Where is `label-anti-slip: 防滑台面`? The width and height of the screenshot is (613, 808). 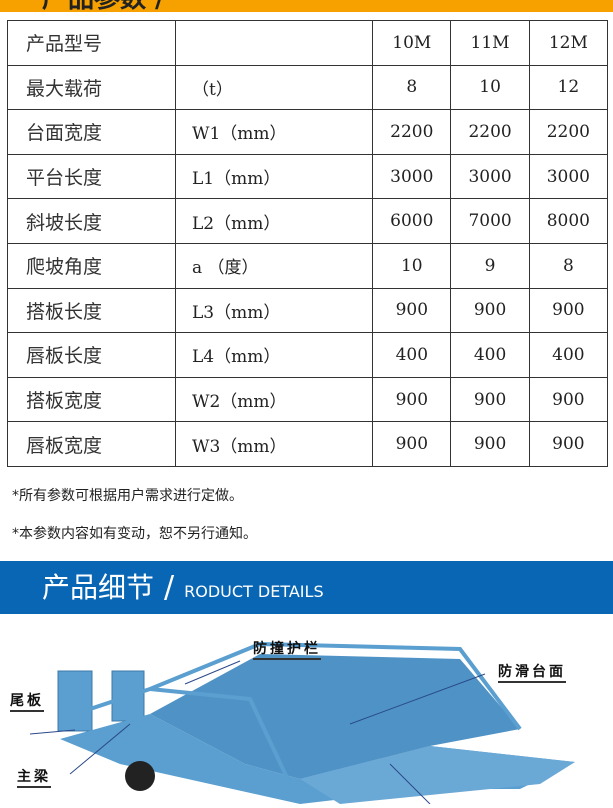
label-anti-slip: 防滑台面 is located at coordinates (532, 672).